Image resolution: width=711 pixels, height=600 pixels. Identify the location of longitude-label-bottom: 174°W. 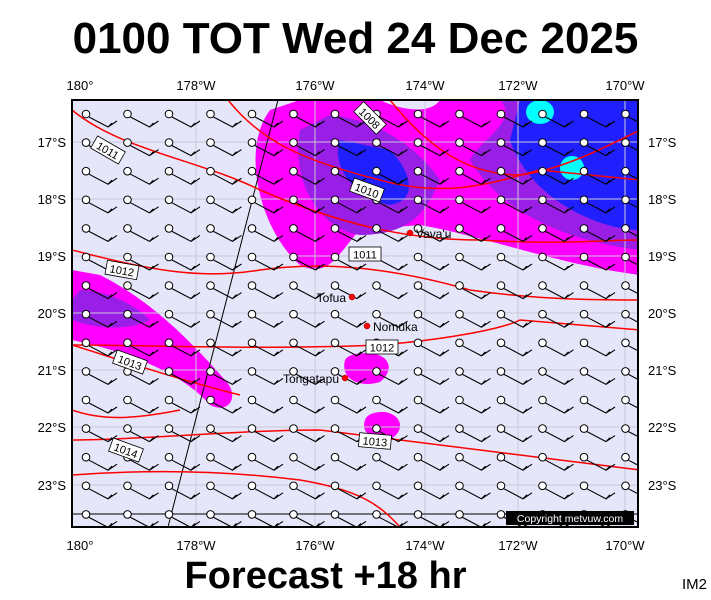
(425, 545).